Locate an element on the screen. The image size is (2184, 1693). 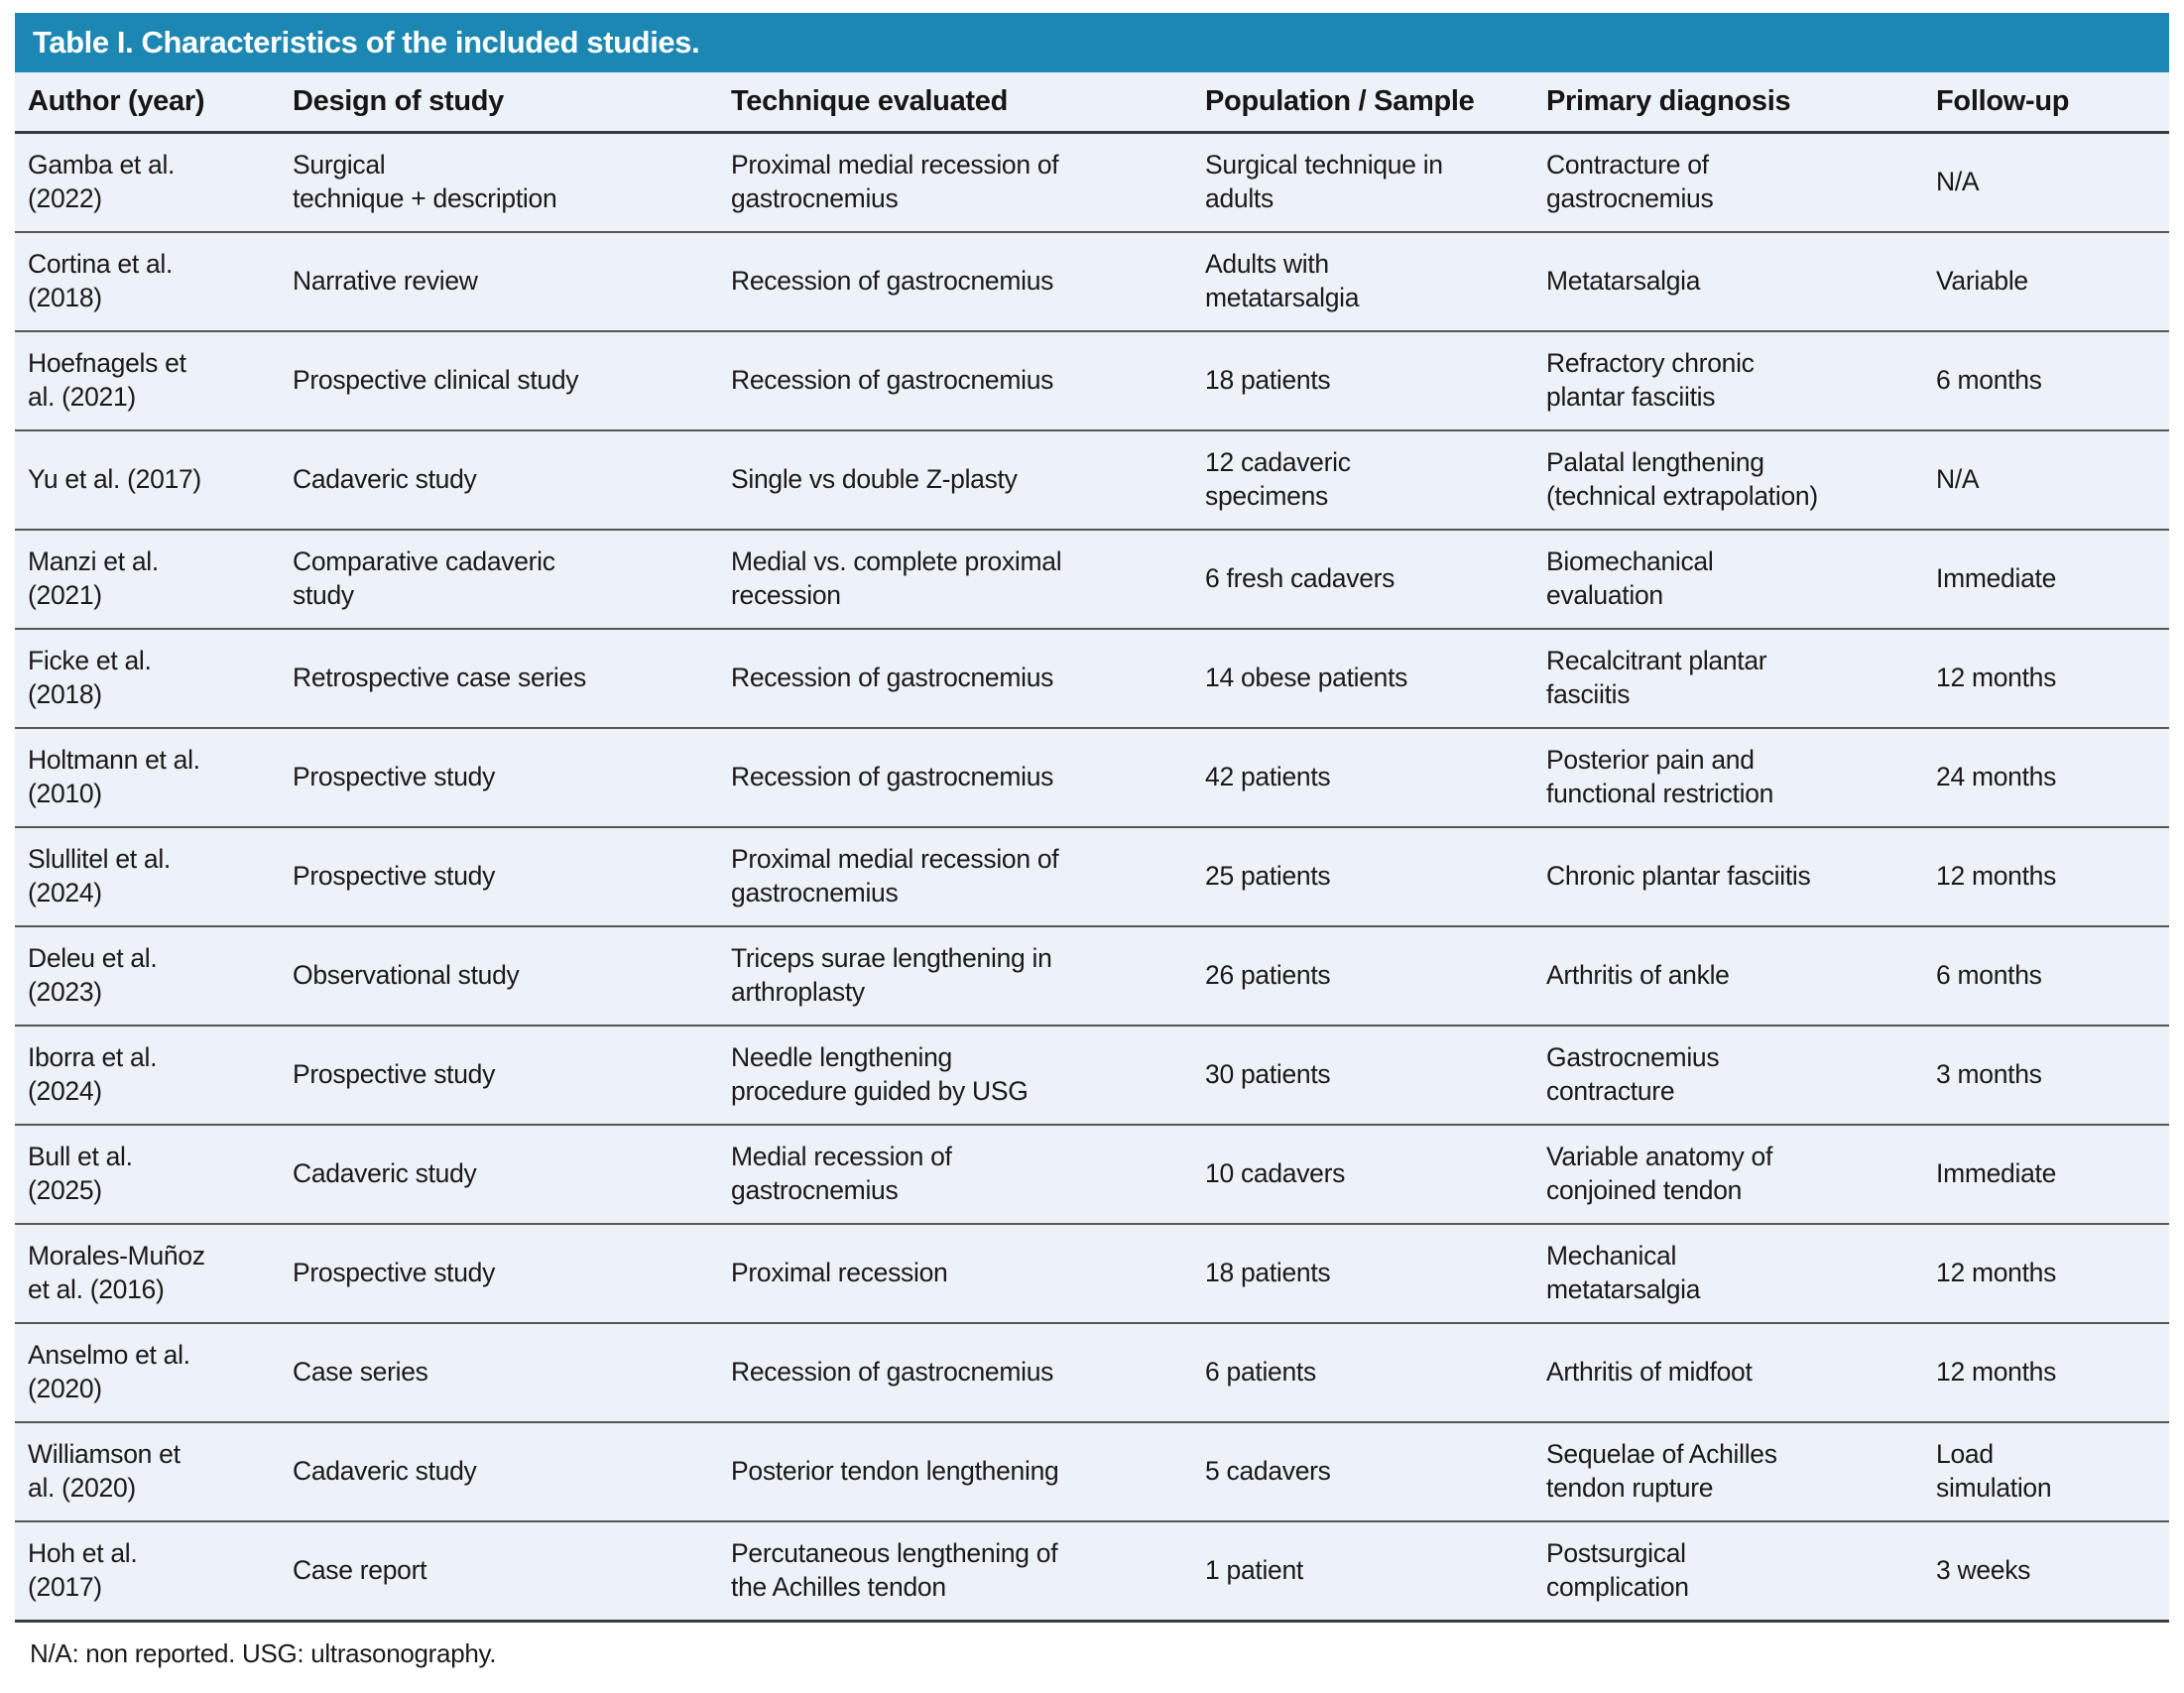
table-cell: Posterior tendon lengthening is located at coordinates (955, 1471).